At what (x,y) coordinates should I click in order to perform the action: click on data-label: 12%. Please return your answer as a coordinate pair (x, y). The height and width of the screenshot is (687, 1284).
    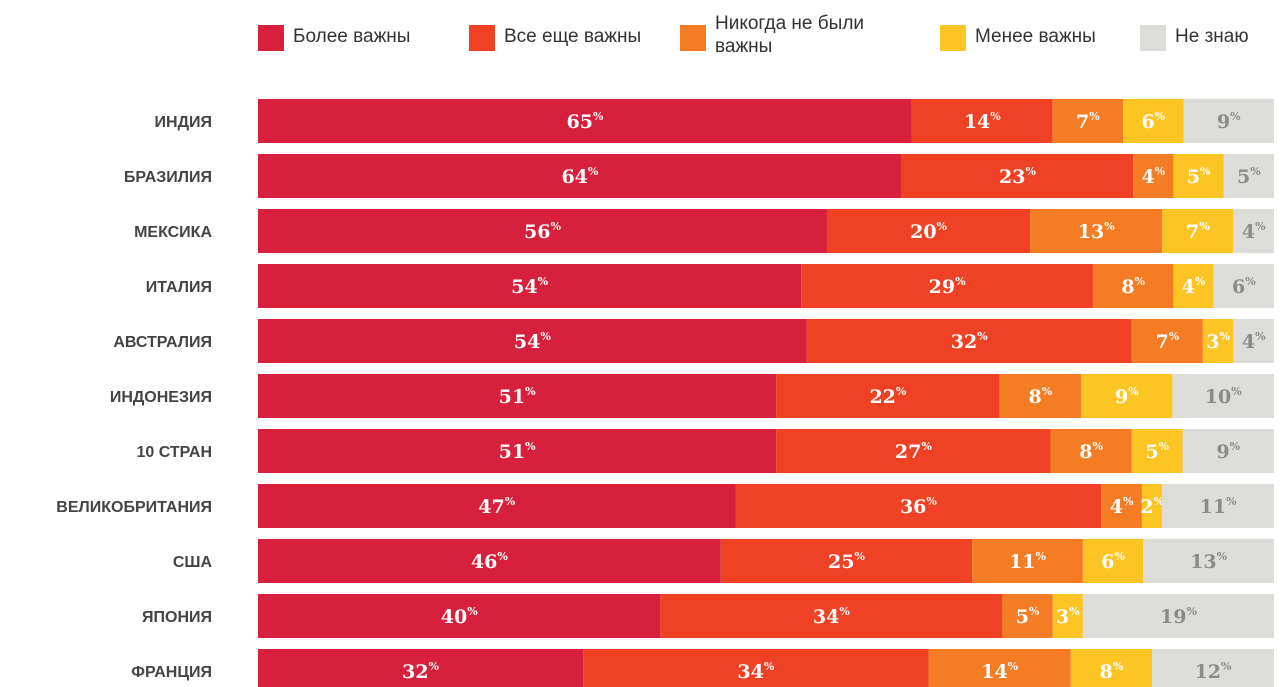
    Looking at the image, I should click on (1213, 671).